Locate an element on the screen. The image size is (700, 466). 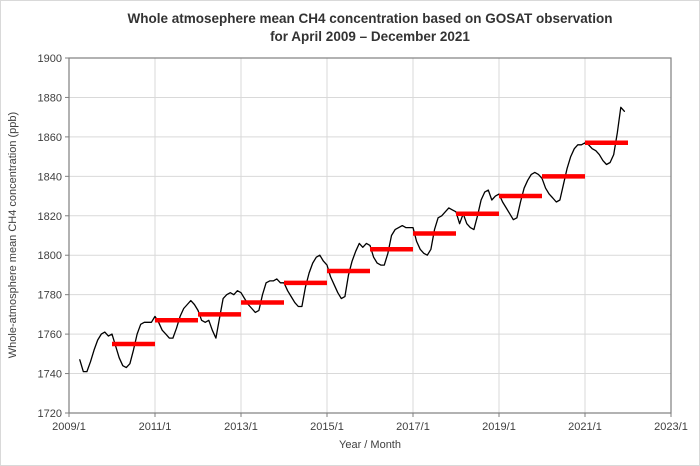
y-tick-label: 1840 is located at coordinates (50, 177).